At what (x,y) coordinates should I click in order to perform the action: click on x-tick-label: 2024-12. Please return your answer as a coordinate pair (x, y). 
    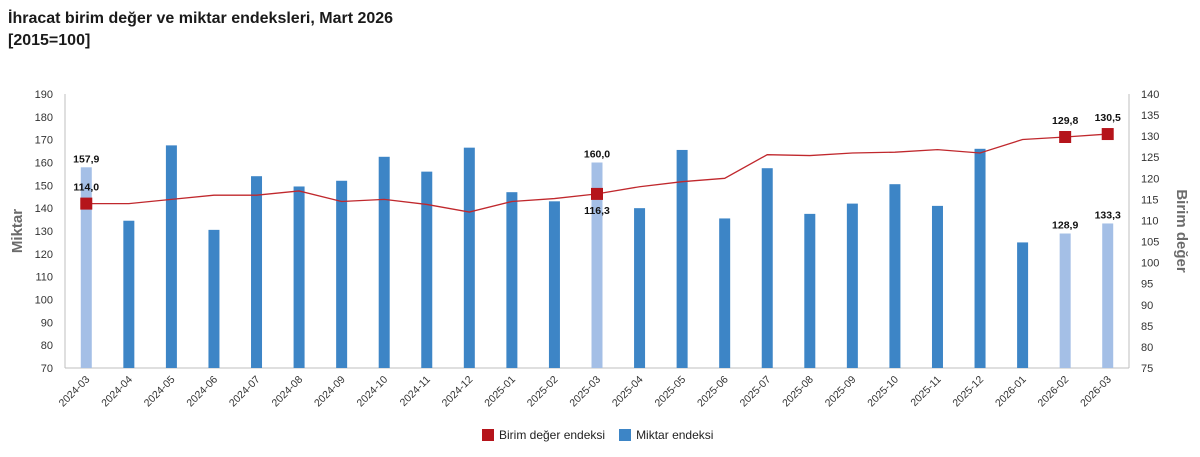
    Looking at the image, I should click on (458, 392).